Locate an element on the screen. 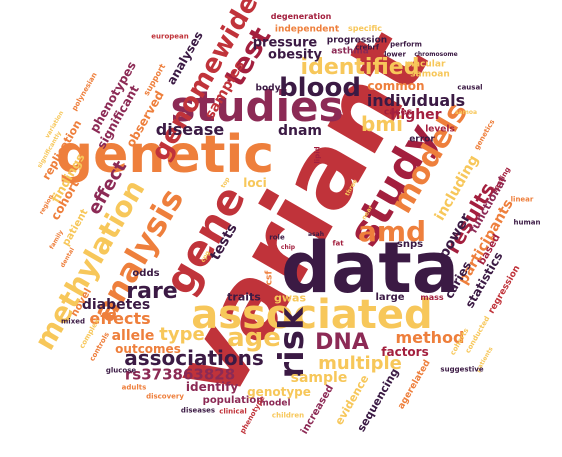 The height and width of the screenshot is (457, 562). word-mixed: mixed is located at coordinates (73, 321).